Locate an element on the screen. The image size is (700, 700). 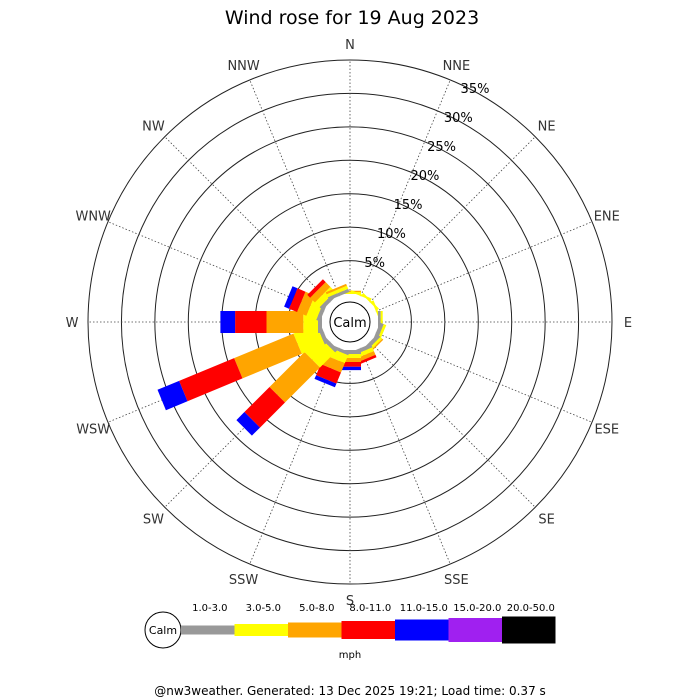
calm-center: Calm is located at coordinates (350, 322).